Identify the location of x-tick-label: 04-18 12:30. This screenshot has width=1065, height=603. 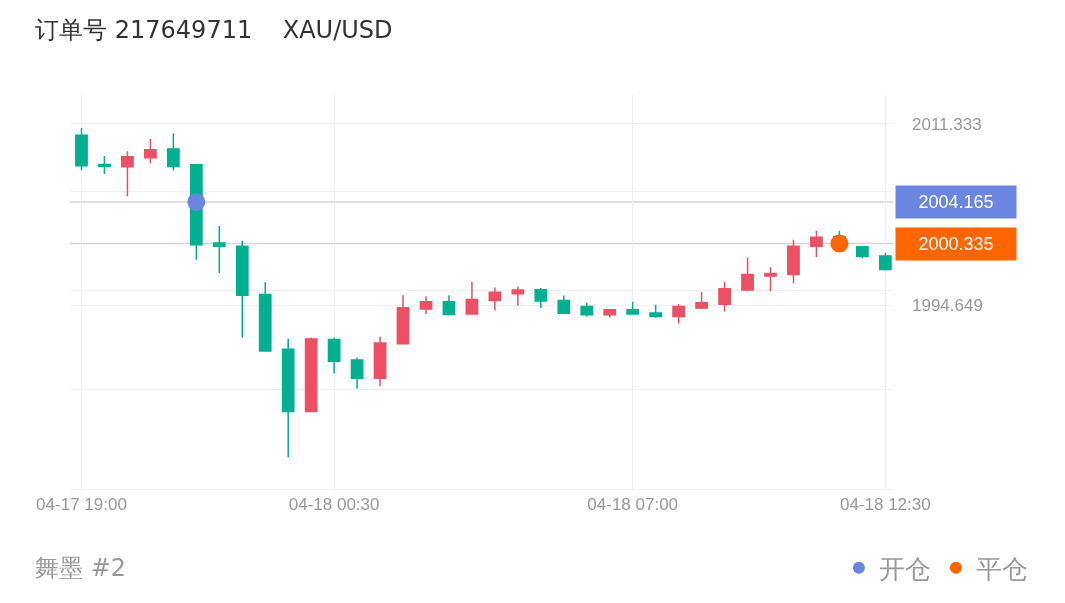
(885, 505).